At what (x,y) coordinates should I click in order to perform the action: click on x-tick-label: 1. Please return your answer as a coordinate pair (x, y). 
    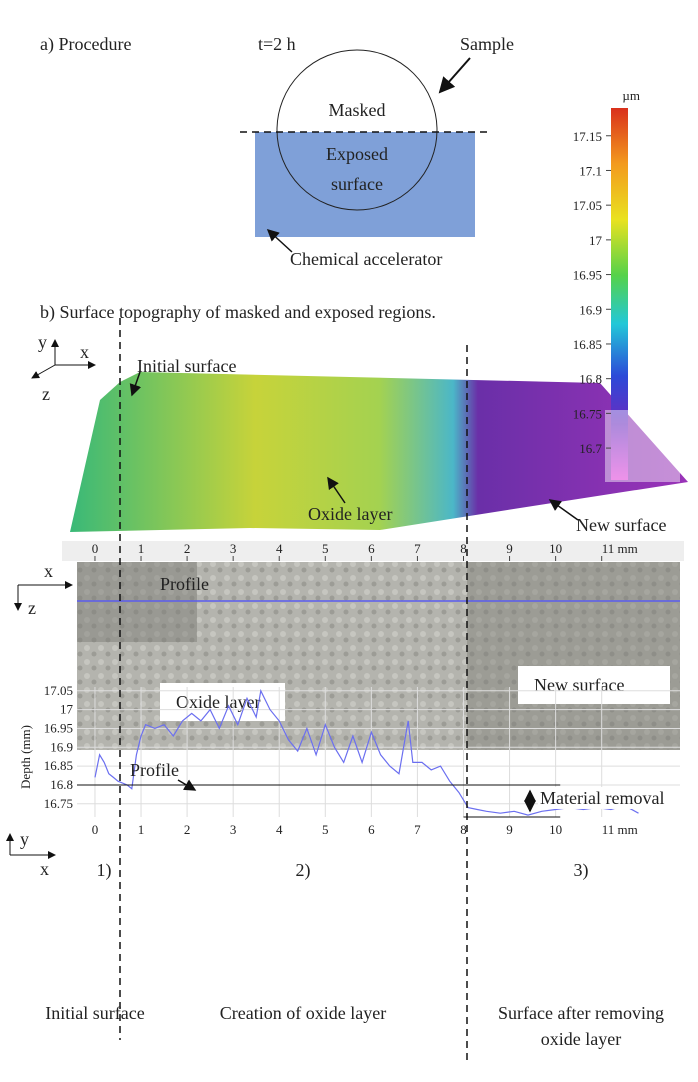
    Looking at the image, I should click on (141, 829).